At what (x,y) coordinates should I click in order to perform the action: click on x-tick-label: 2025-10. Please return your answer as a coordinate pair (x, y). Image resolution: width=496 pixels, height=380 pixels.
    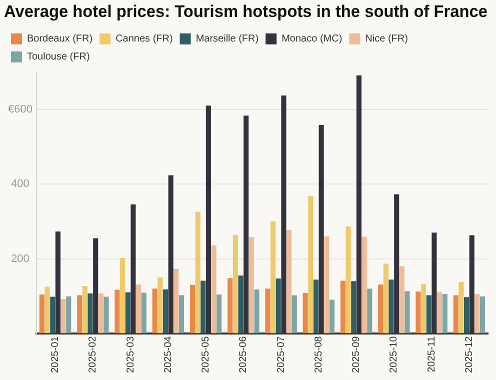
    Looking at the image, I should click on (394, 355).